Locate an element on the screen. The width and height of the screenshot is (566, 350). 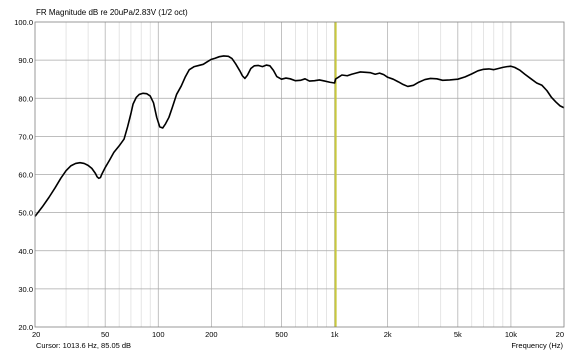
y-tick-label: 20.0 is located at coordinates (25, 327).